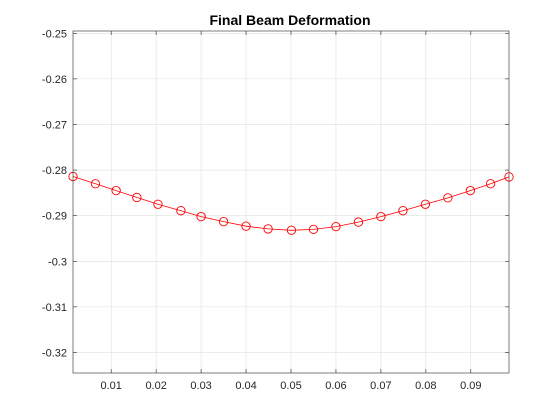 This screenshot has width=560, height=420. Describe the element at coordinates (54, 171) in the screenshot. I see `y-tick-label: -0.28` at that location.